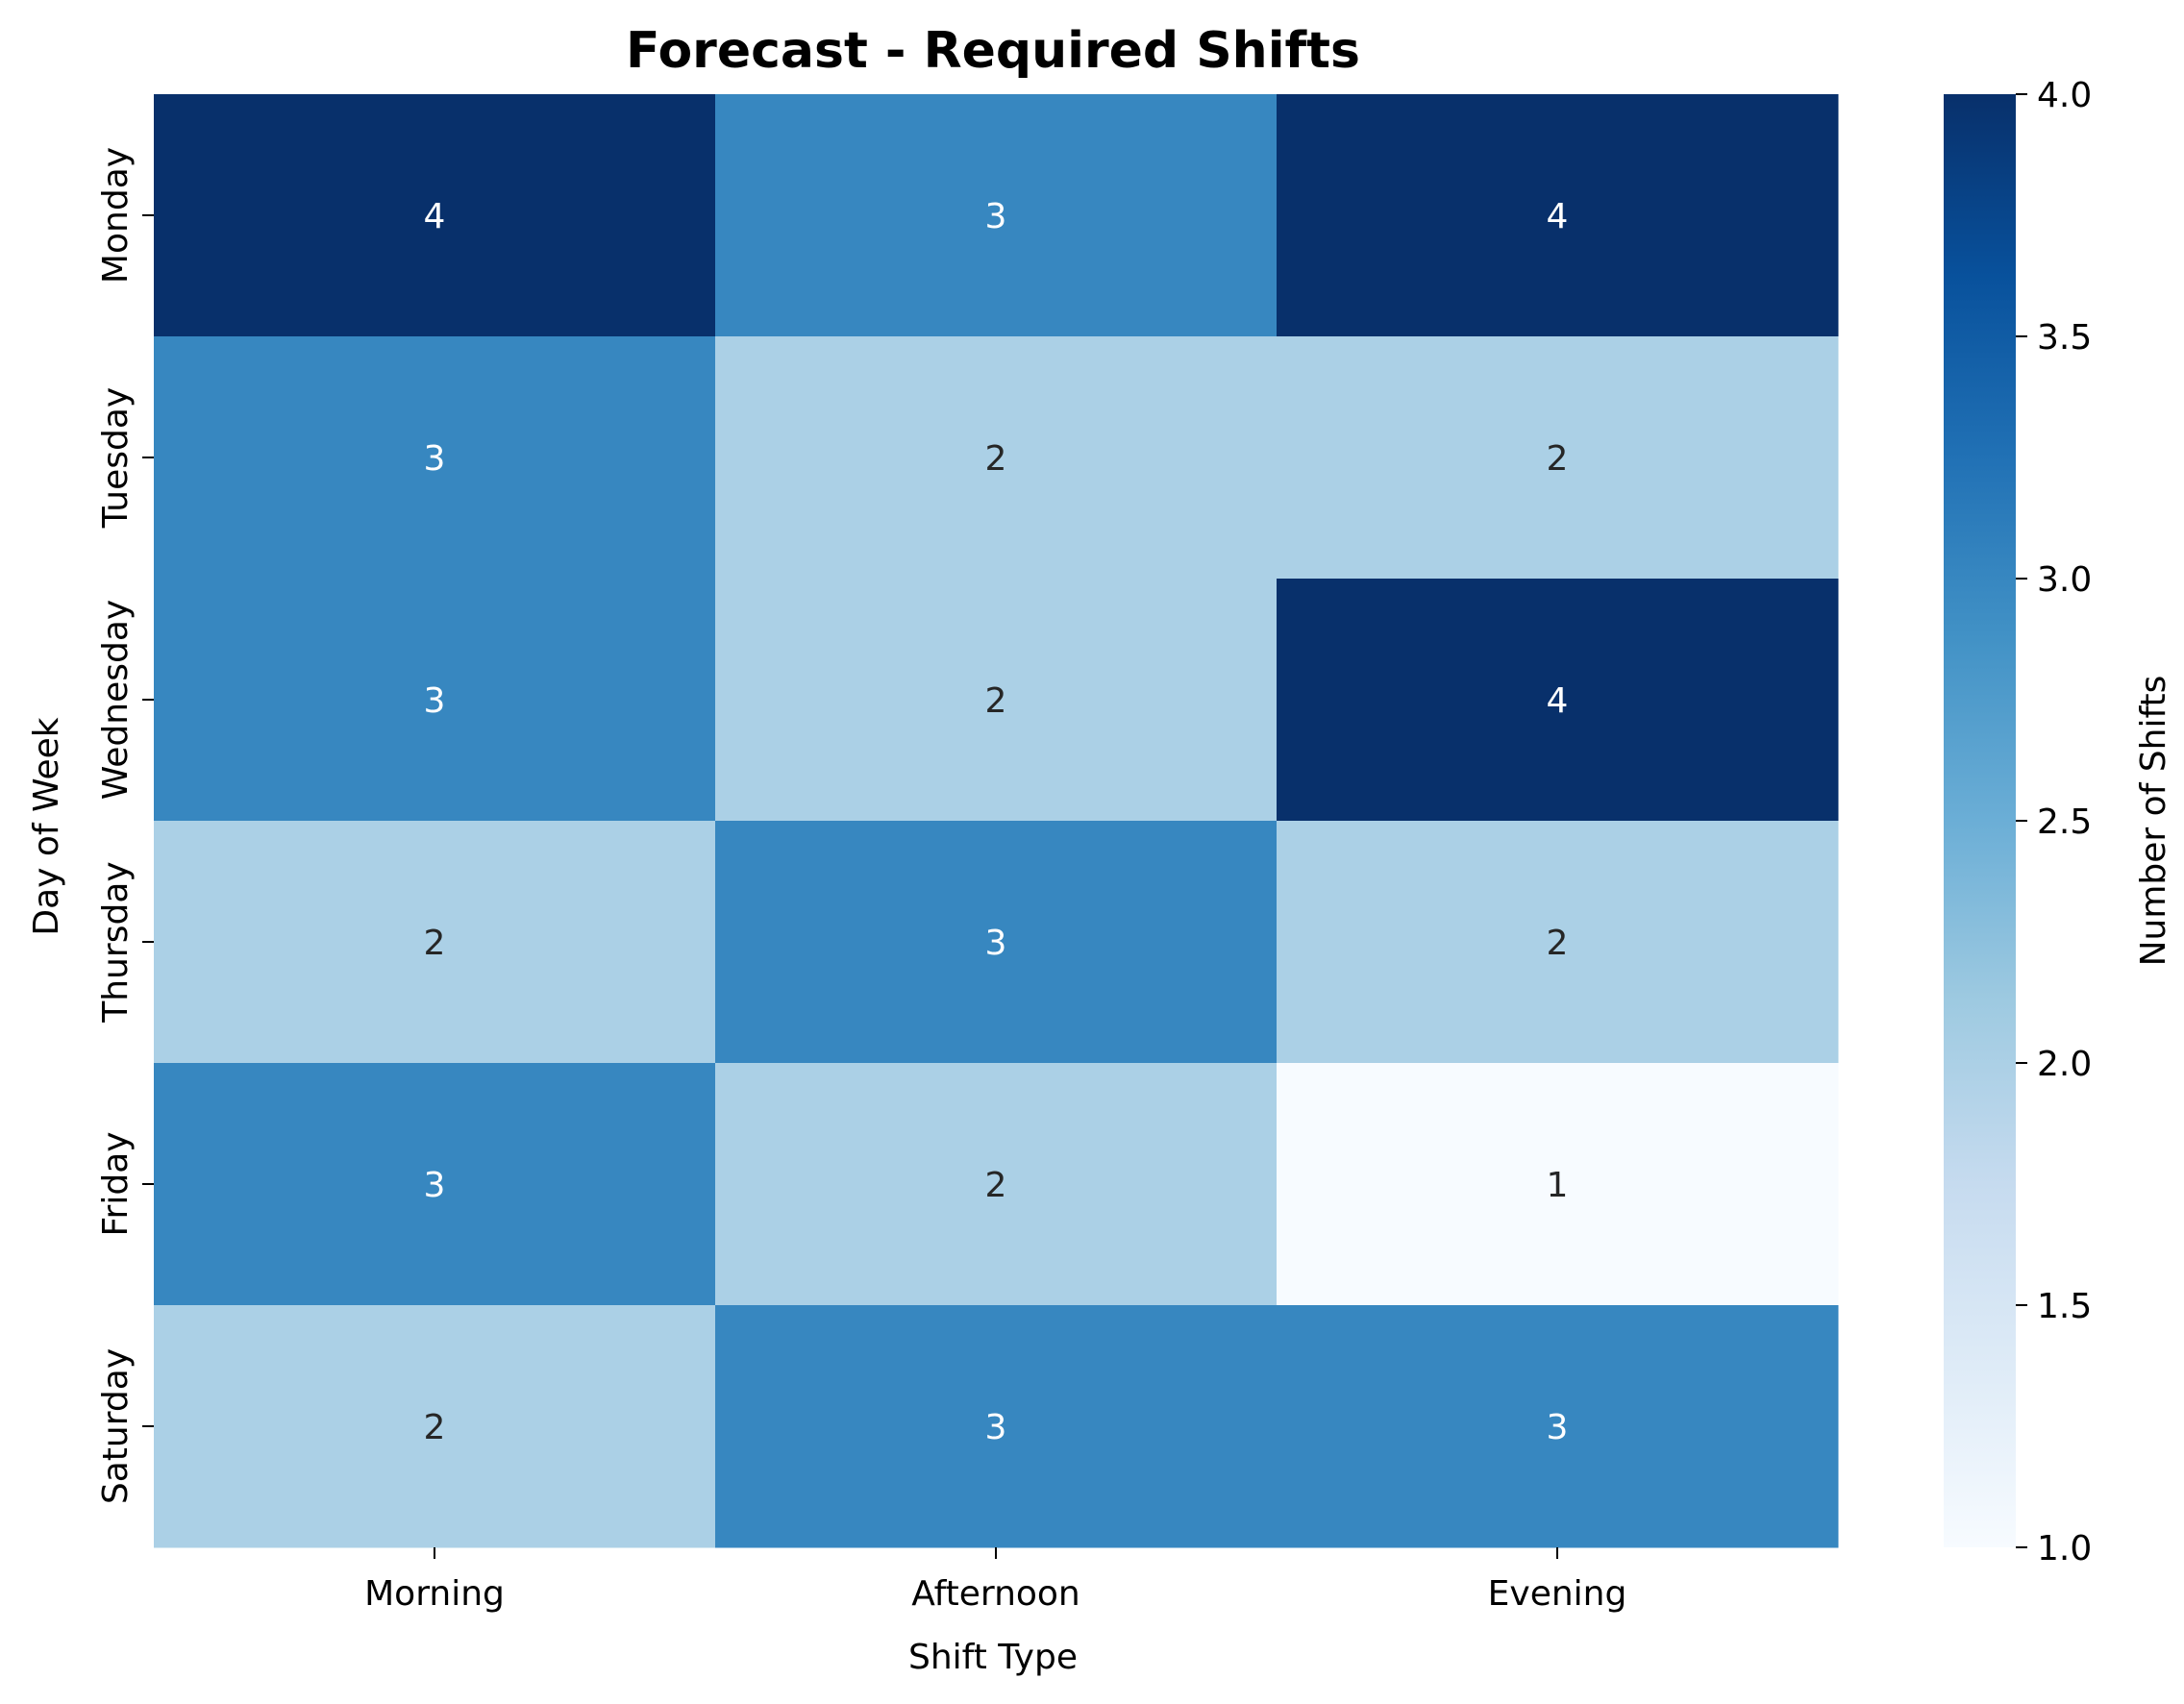 Image resolution: width=2184 pixels, height=1704 pixels. Describe the element at coordinates (116, 458) in the screenshot. I see `y-tick-label: Tuesday` at that location.